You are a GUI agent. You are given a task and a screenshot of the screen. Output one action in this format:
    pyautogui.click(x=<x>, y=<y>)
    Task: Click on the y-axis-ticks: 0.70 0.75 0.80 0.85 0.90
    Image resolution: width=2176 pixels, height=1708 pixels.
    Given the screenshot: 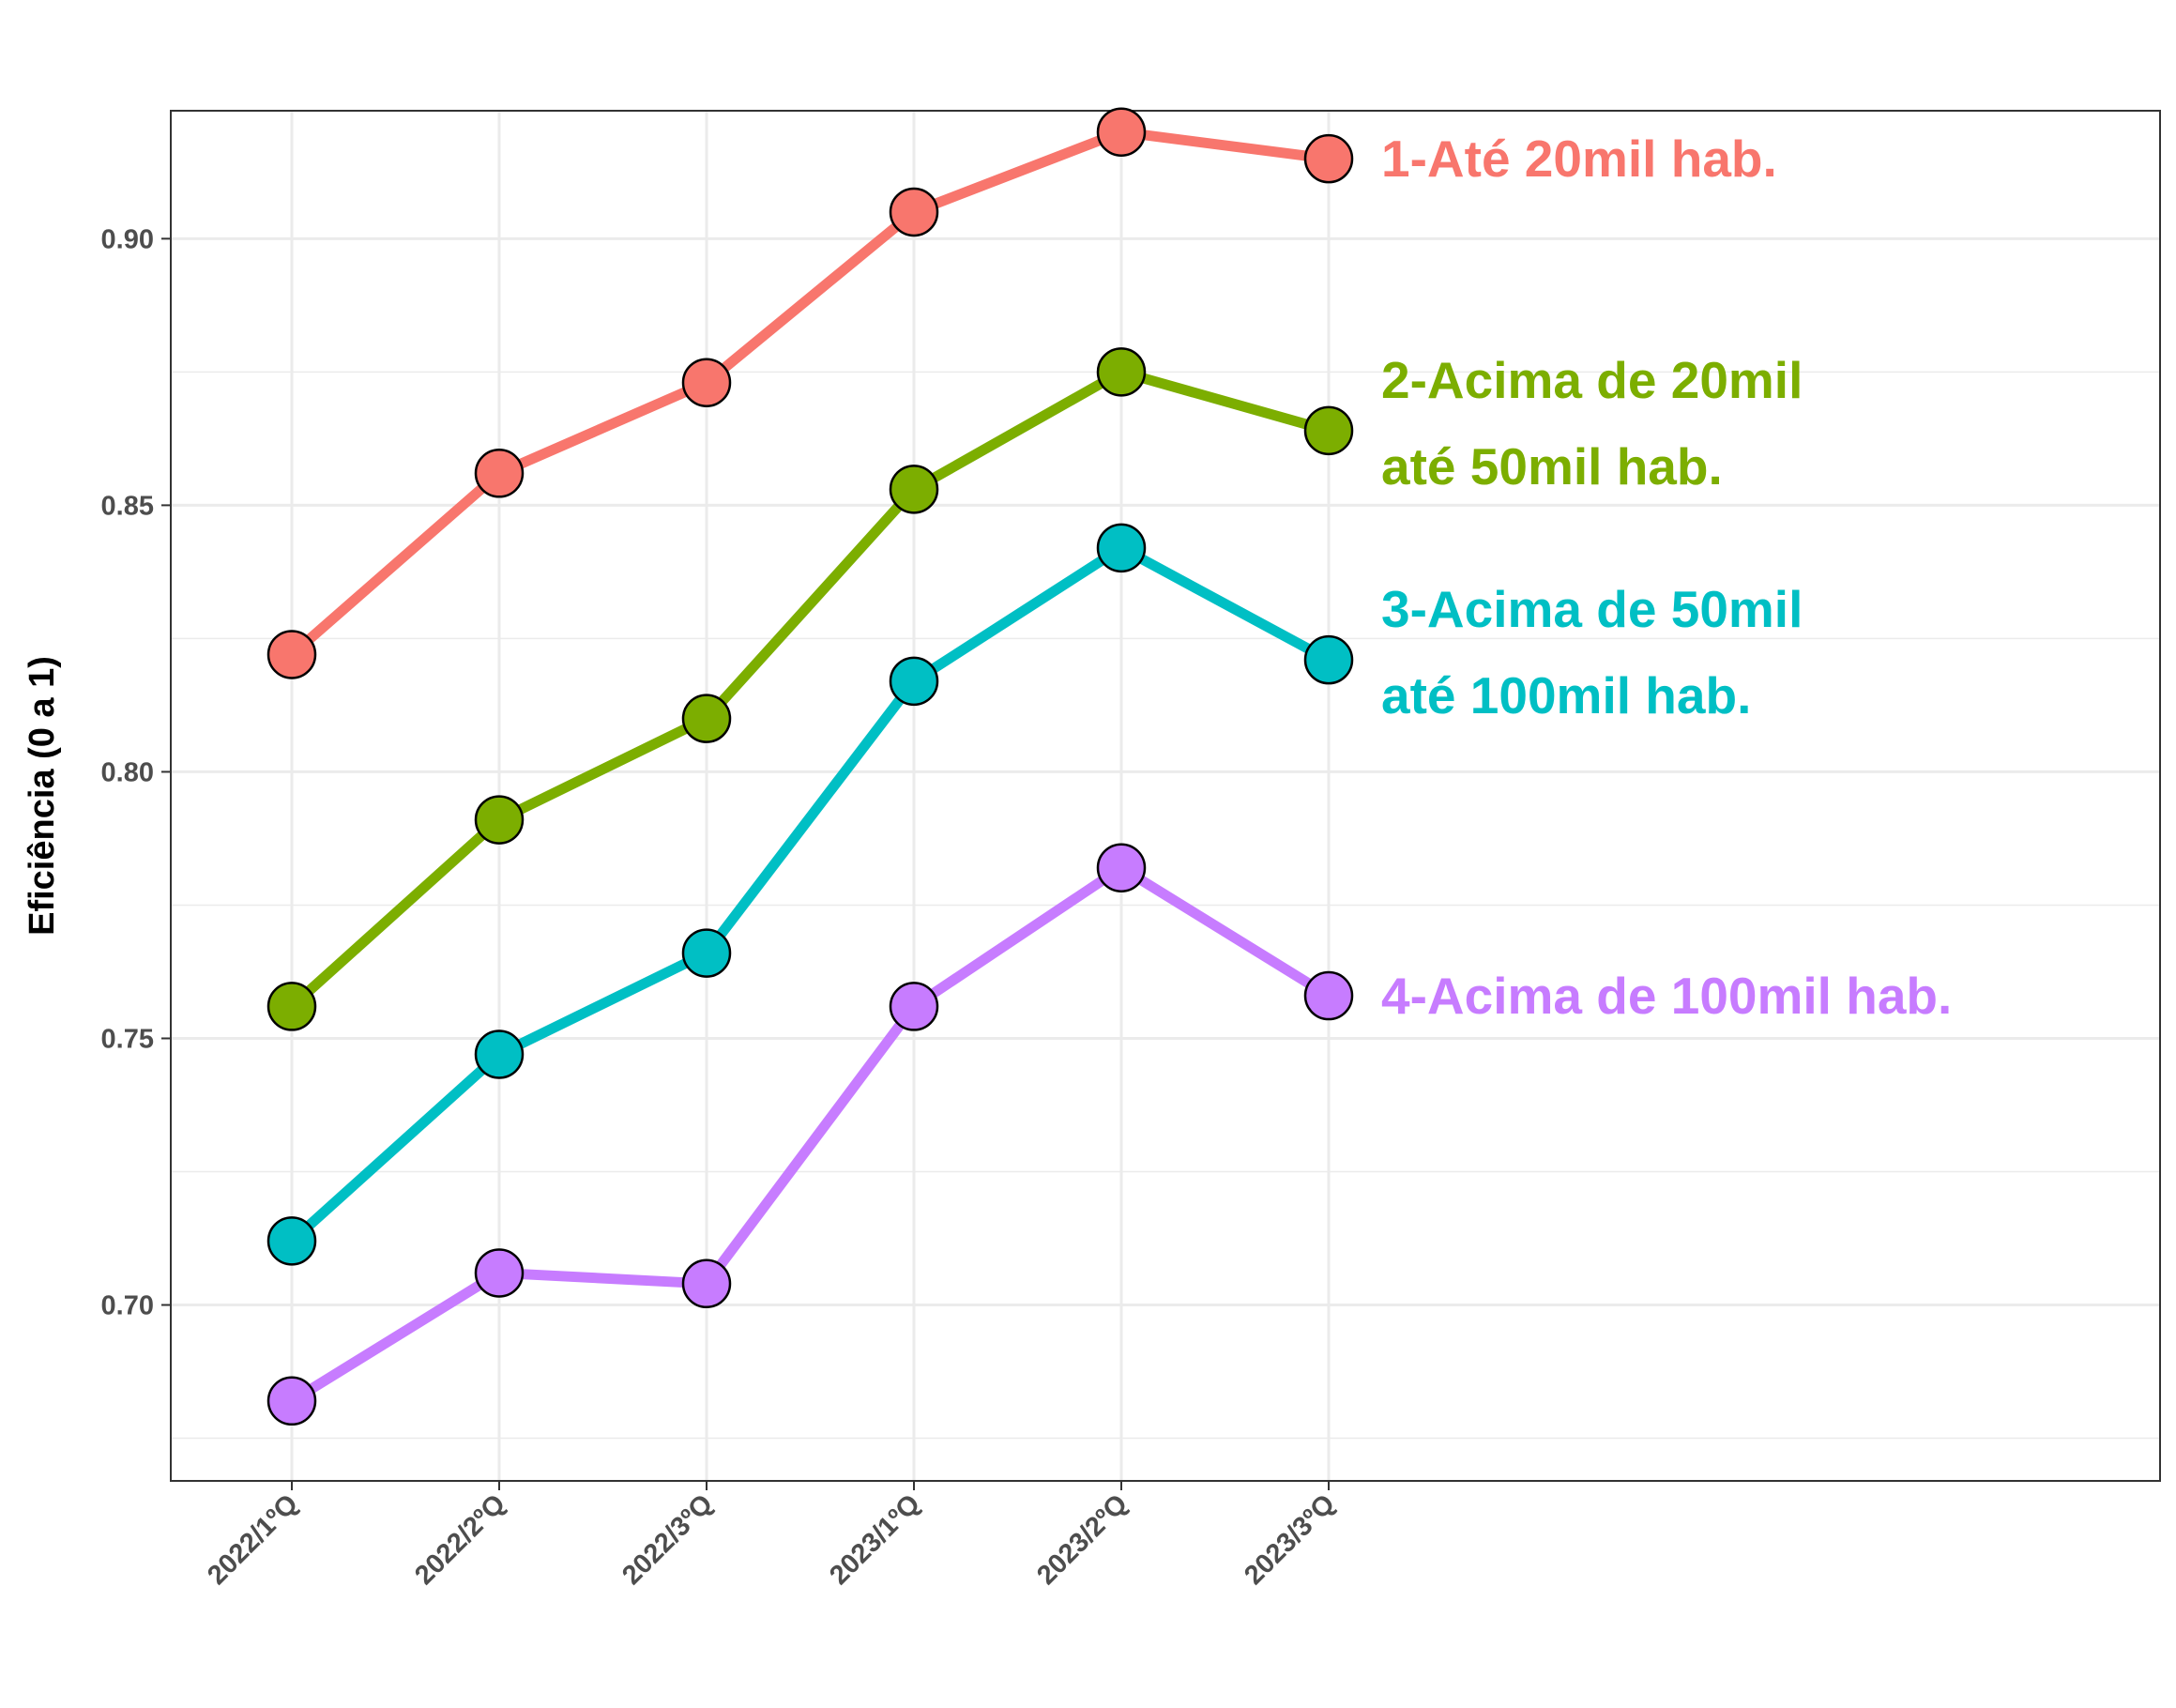 What is the action you would take?
    pyautogui.click(x=136, y=773)
    